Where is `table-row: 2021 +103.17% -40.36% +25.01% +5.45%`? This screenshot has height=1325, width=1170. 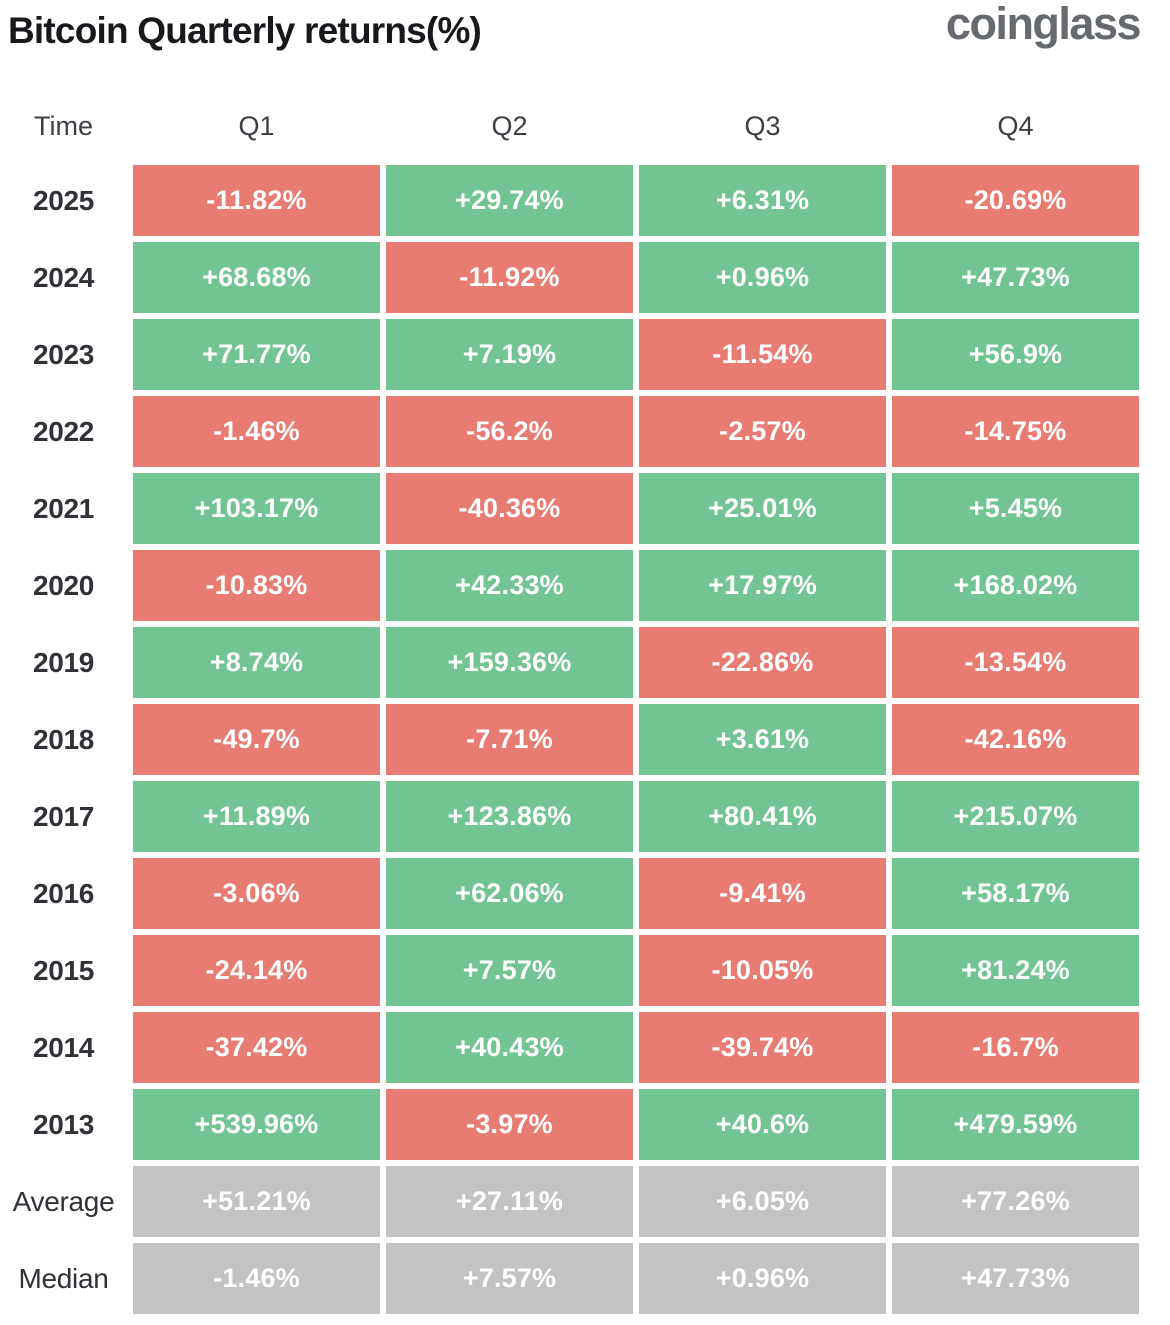
table-row: 2021 +103.17% -40.36% +25.01% +5.45% is located at coordinates (569, 508).